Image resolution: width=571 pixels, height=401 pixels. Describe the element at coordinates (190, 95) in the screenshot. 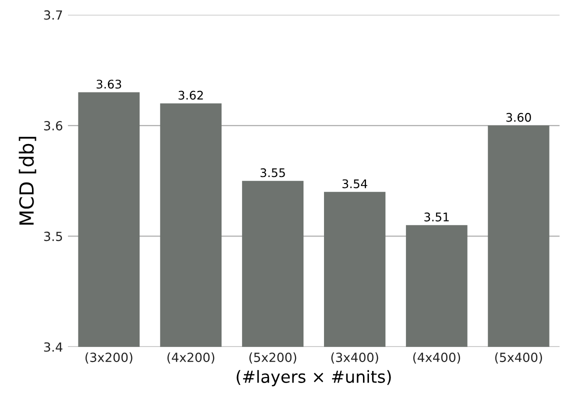

I see `data-label: 3.62` at that location.